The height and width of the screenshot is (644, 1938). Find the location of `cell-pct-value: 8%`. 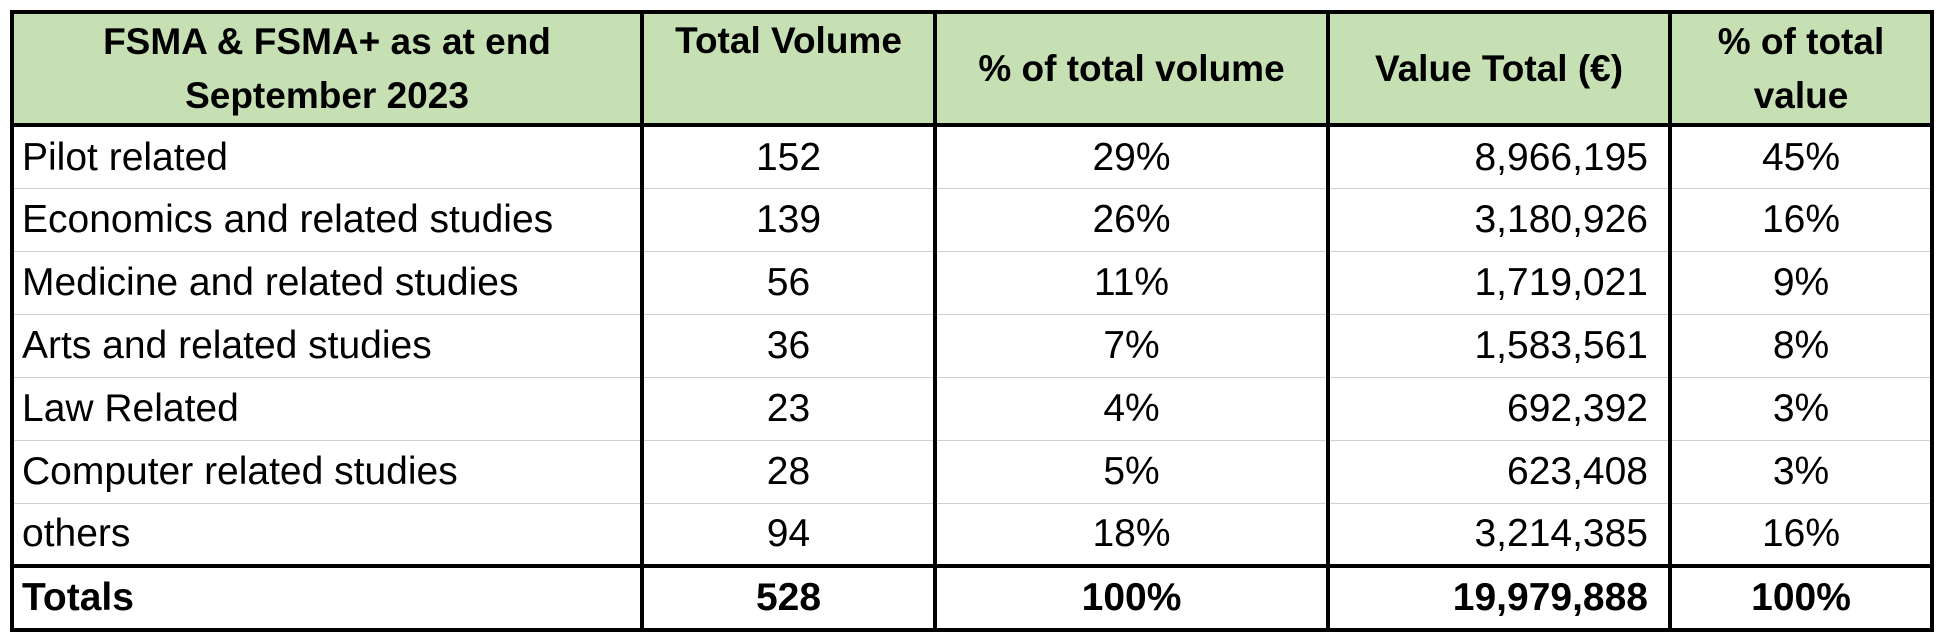

cell-pct-value: 8% is located at coordinates (1801, 345).